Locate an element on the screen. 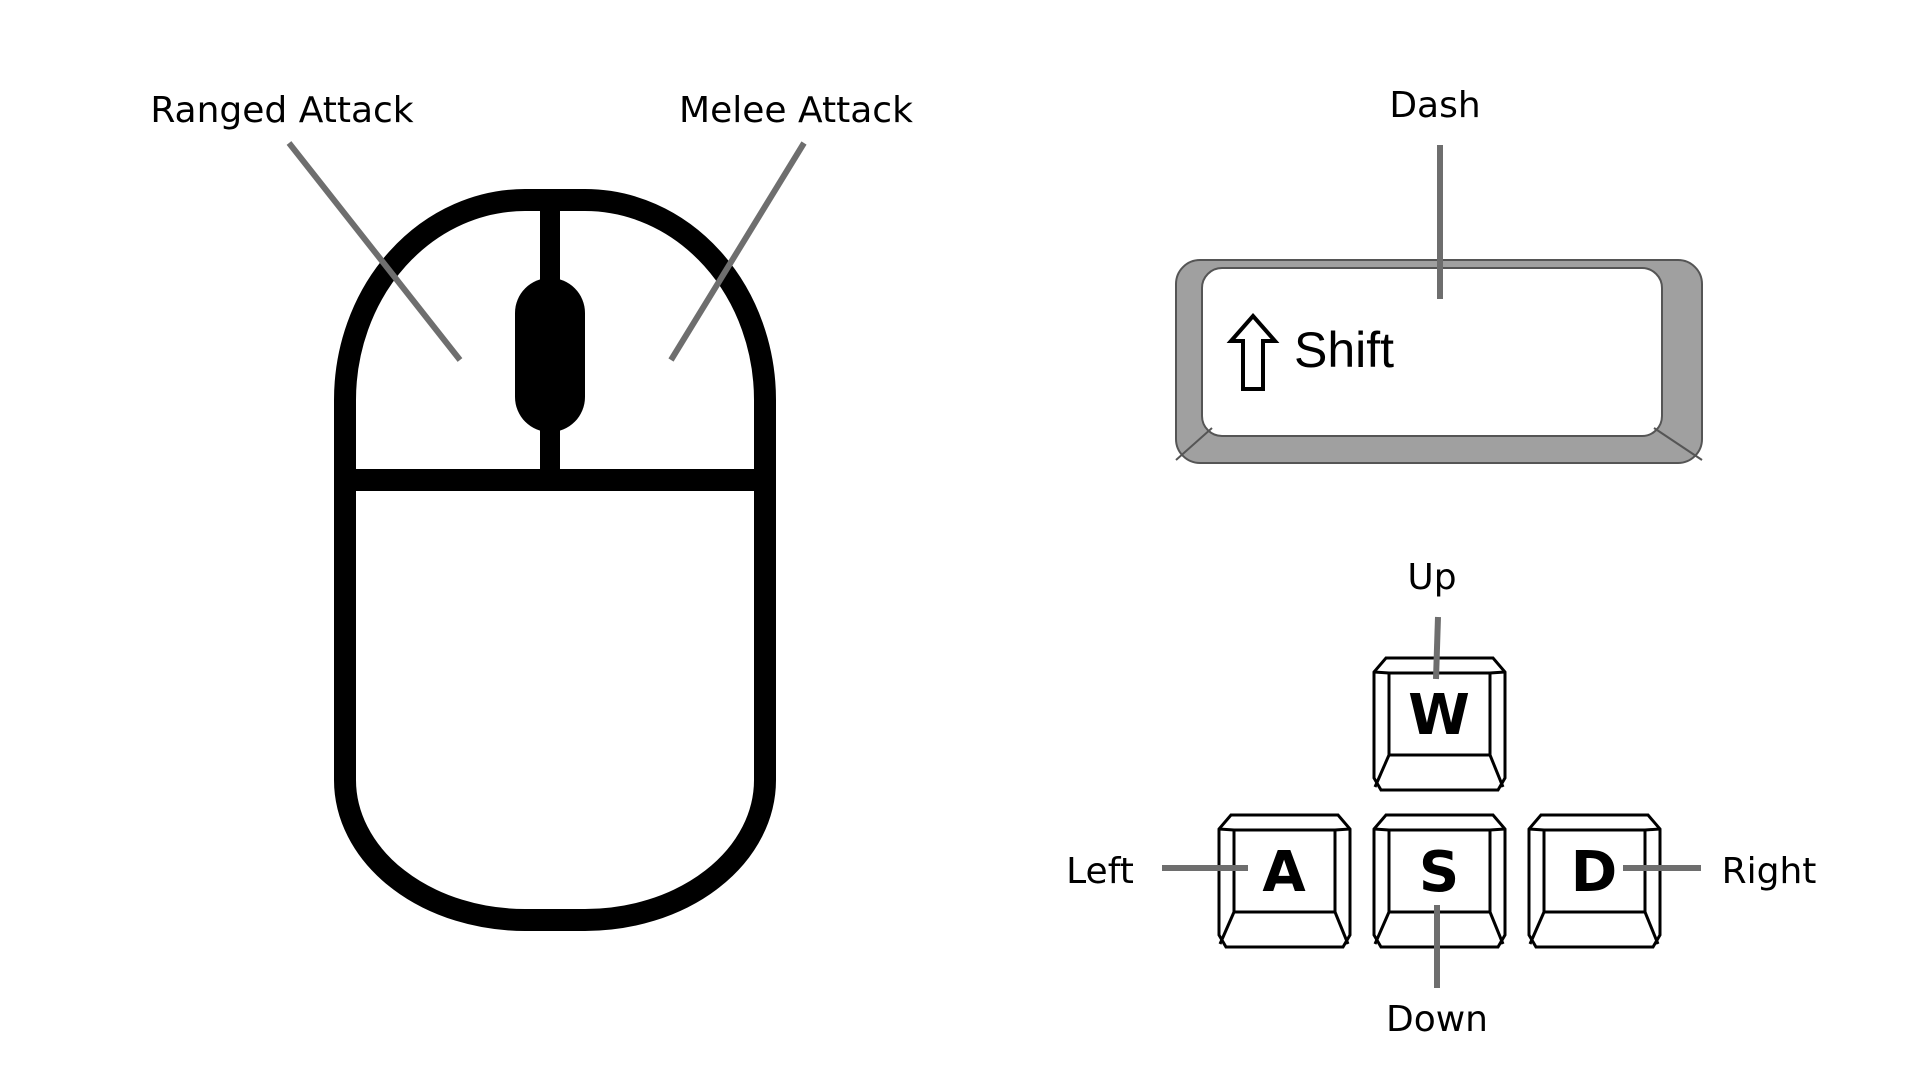  d-key-corner-left is located at coordinates (1536, 829).